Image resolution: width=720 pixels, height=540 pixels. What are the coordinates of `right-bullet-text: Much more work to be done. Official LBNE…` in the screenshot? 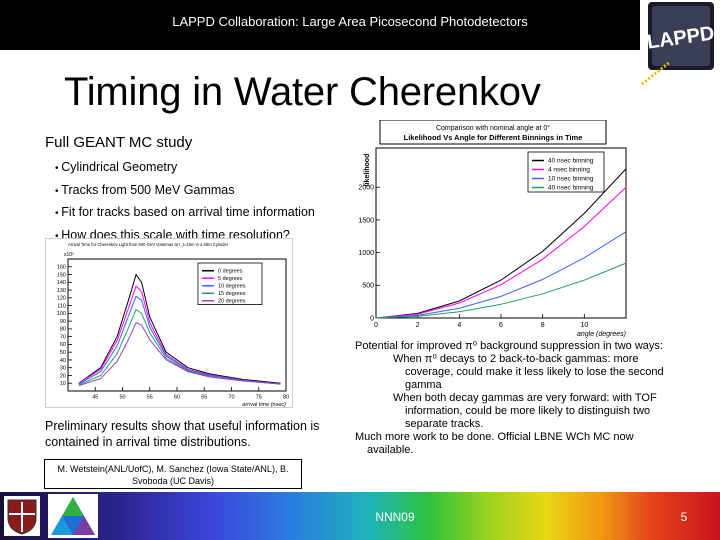 It's located at (494, 443).